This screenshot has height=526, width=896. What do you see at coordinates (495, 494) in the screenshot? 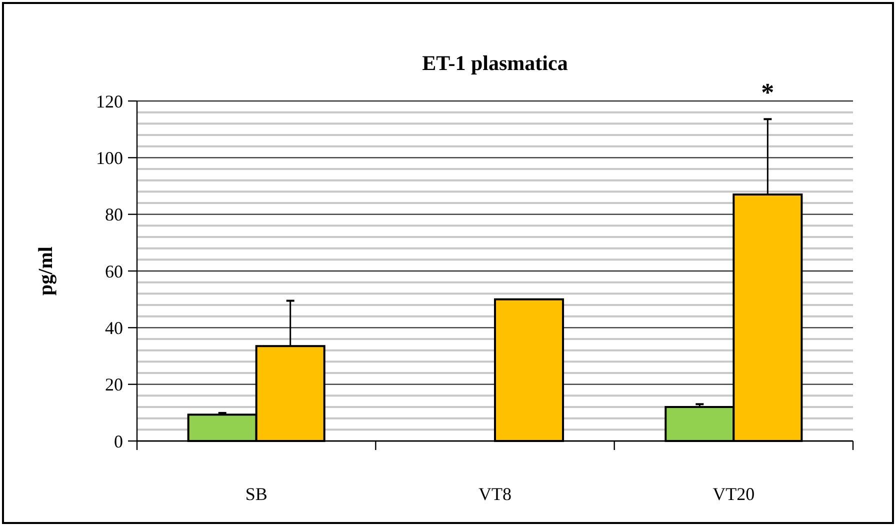
I see `x-tick-label: VT8` at bounding box center [495, 494].